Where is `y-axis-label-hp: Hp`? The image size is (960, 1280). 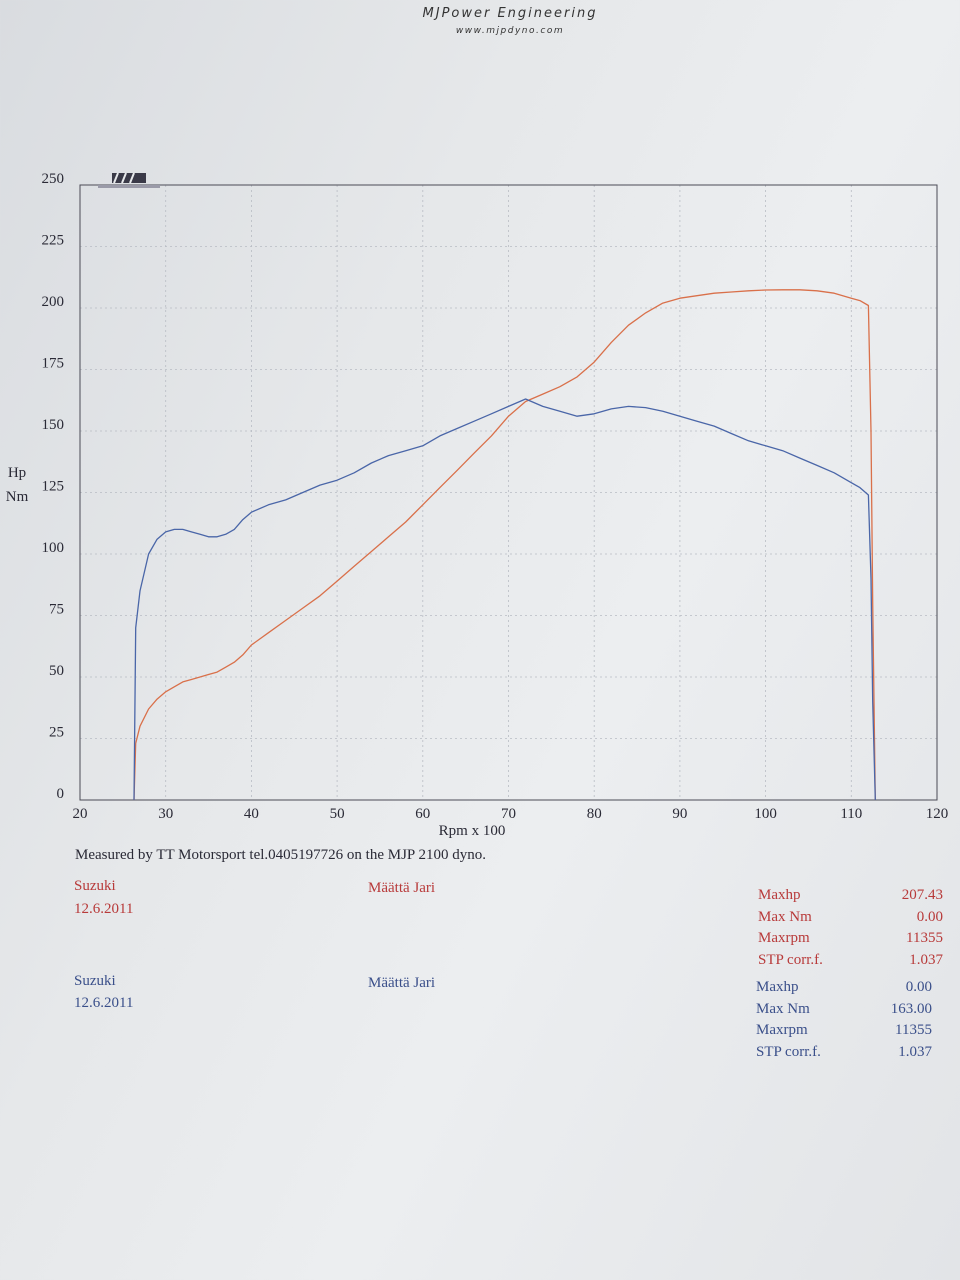
y-axis-label-hp: Hp is located at coordinates (17, 473).